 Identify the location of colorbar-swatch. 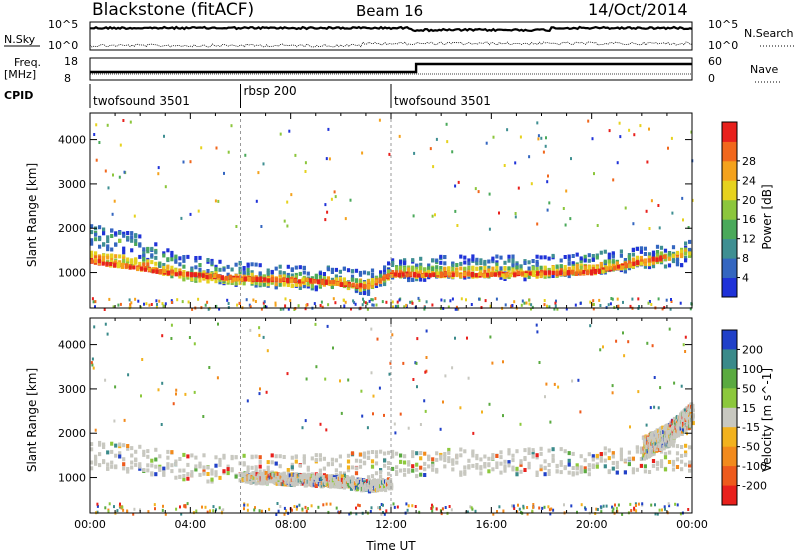
(729, 378).